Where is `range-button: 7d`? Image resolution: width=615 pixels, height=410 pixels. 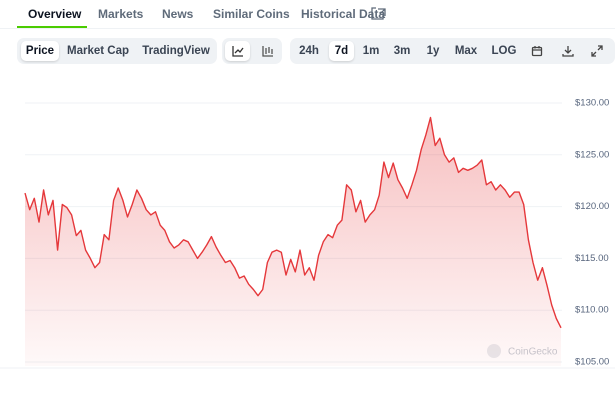
range-button: 7d is located at coordinates (341, 51).